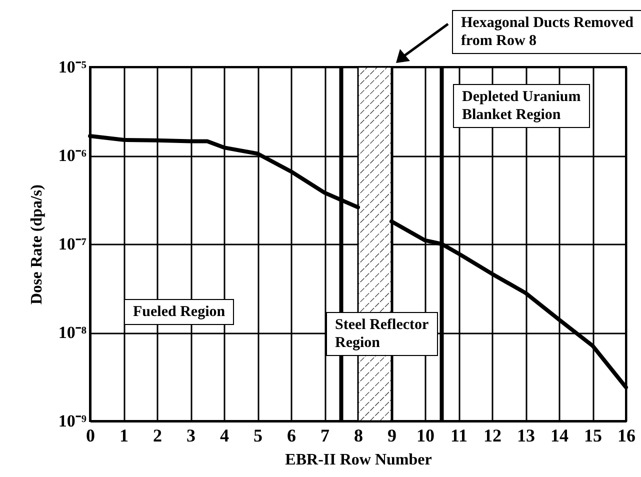  What do you see at coordinates (358, 436) in the screenshot?
I see `x-tick-label: 8` at bounding box center [358, 436].